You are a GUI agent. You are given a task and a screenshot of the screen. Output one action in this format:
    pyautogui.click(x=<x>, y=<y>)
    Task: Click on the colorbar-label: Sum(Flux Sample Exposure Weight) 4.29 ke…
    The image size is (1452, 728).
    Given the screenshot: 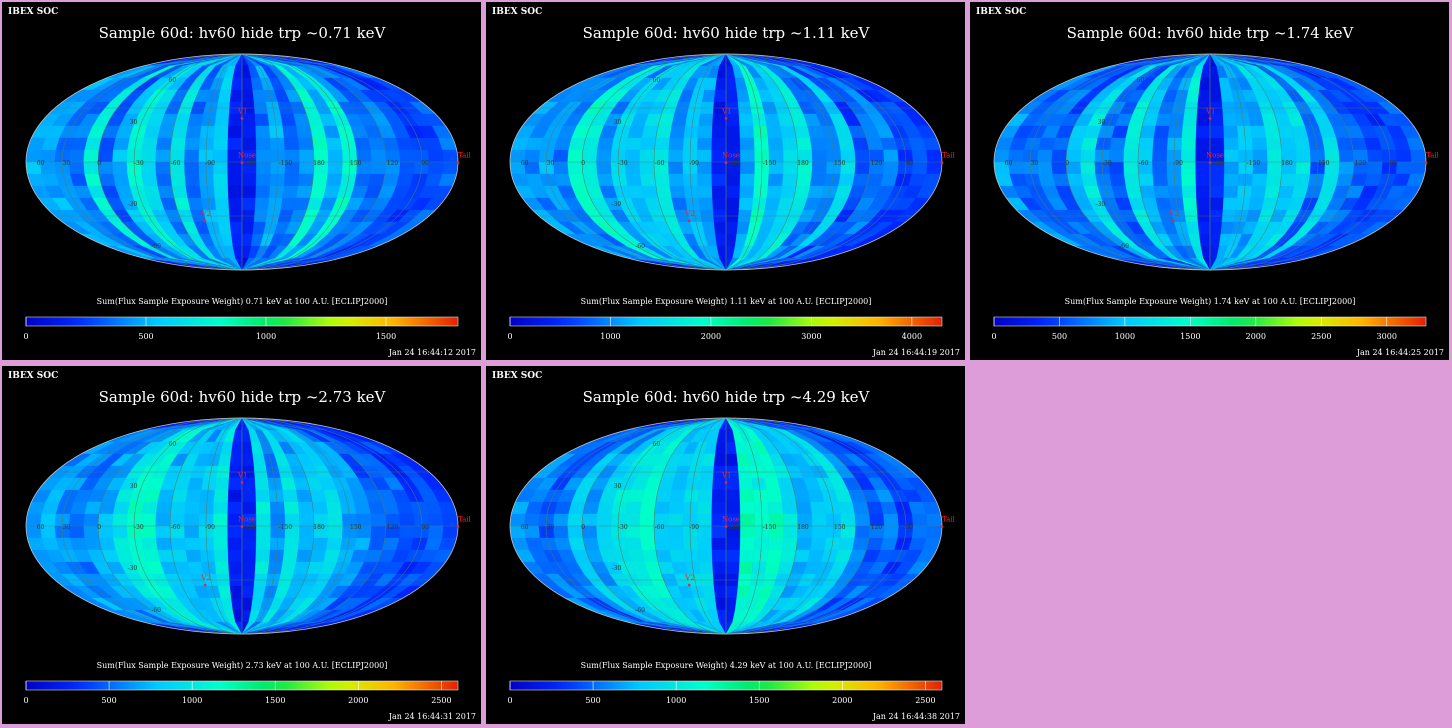 What is the action you would take?
    pyautogui.click(x=726, y=665)
    